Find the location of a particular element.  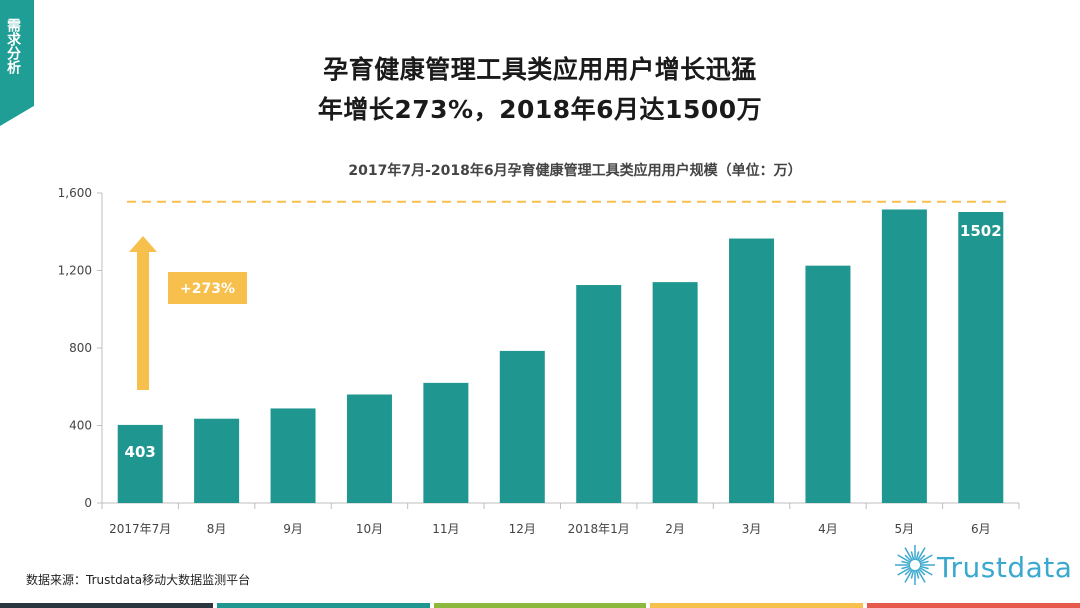

y-tick-label: 1,600 is located at coordinates (75, 193).